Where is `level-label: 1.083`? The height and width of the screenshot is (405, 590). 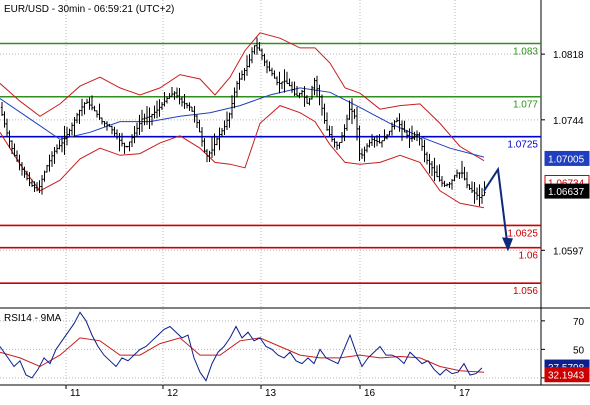
level-label: 1.083 is located at coordinates (525, 51).